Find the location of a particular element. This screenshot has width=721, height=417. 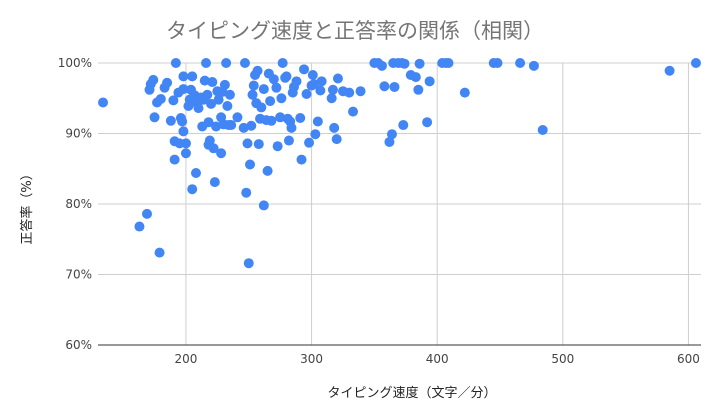

x-axis-label: タイピング速度（文字／分） is located at coordinates (411, 393).